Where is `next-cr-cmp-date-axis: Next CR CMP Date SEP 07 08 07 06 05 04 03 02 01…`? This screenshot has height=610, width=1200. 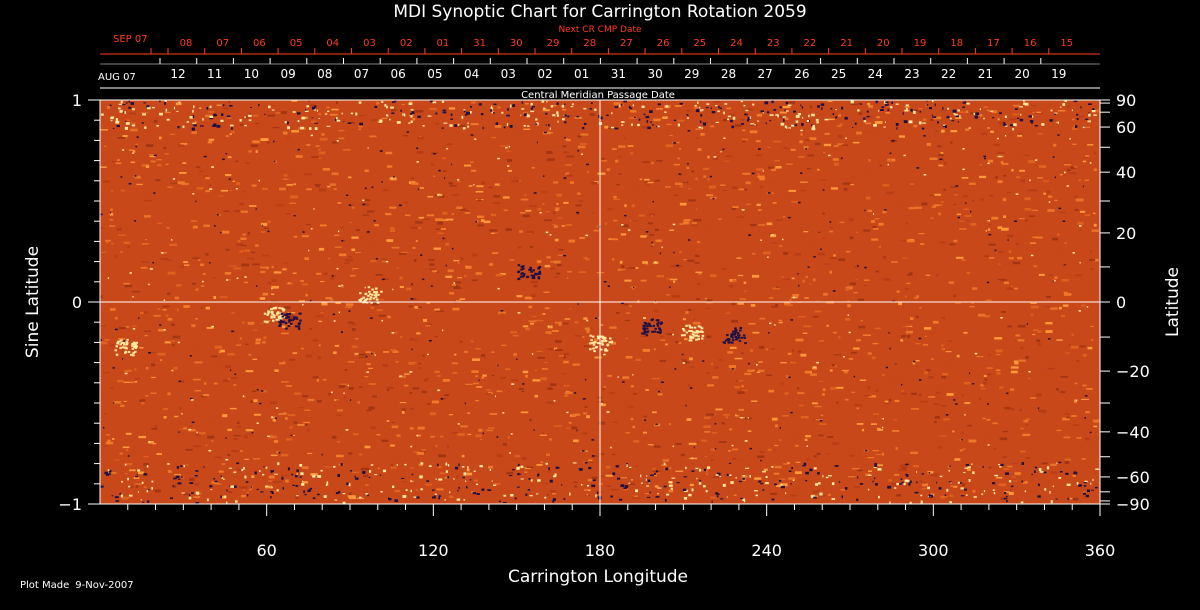
next-cr-cmp-date-axis: Next CR CMP Date SEP 07 08 07 06 05 04 03 02 01… is located at coordinates (600, 40).